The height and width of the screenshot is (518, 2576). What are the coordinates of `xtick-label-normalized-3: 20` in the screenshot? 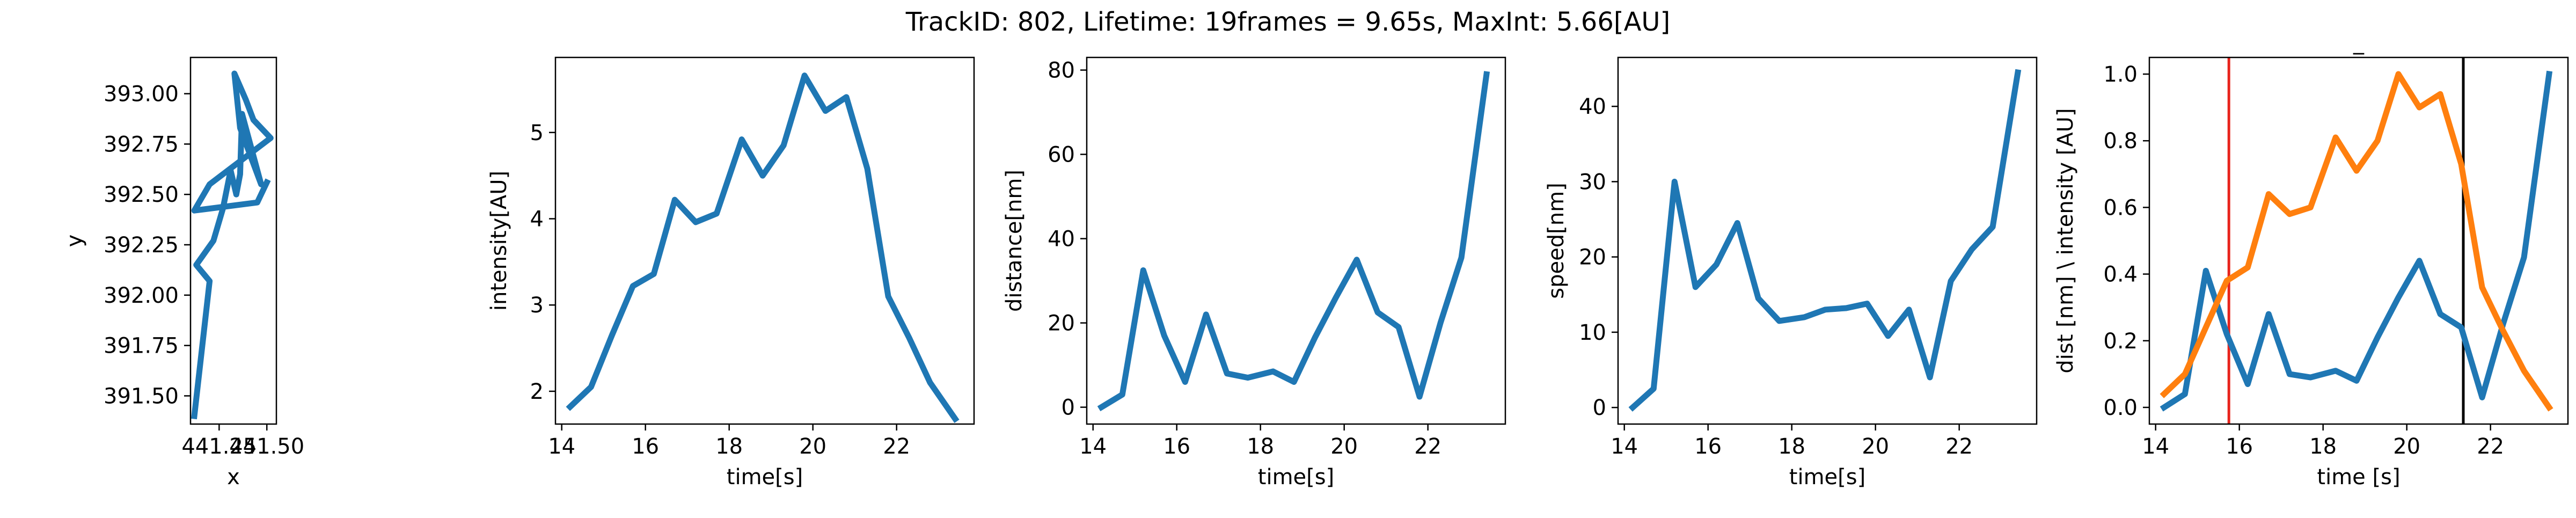 It's located at (2406, 446).